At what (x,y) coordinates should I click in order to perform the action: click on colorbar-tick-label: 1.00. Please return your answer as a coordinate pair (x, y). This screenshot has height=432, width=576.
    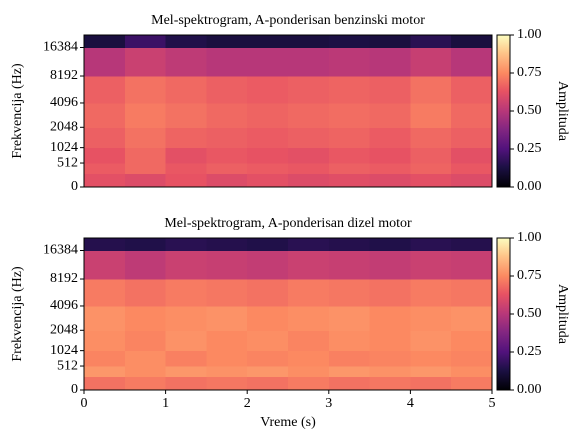
    Looking at the image, I should click on (529, 34).